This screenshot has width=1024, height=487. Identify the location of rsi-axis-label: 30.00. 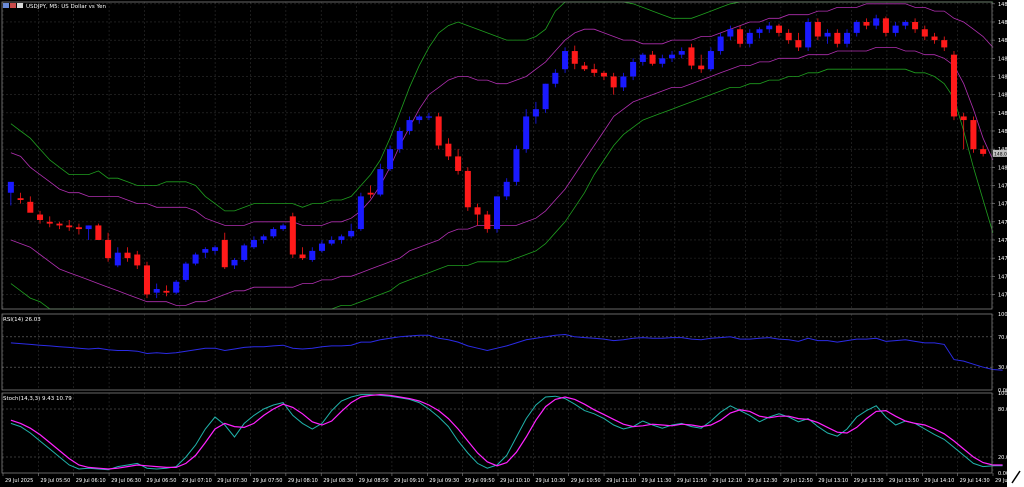
(1005, 368).